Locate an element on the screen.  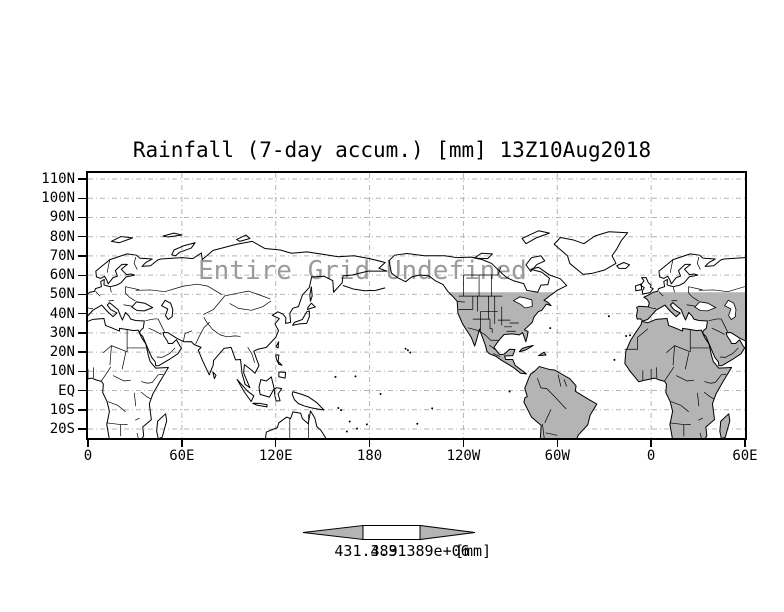
lat-tick-label: 10N is located at coordinates (62, 371).